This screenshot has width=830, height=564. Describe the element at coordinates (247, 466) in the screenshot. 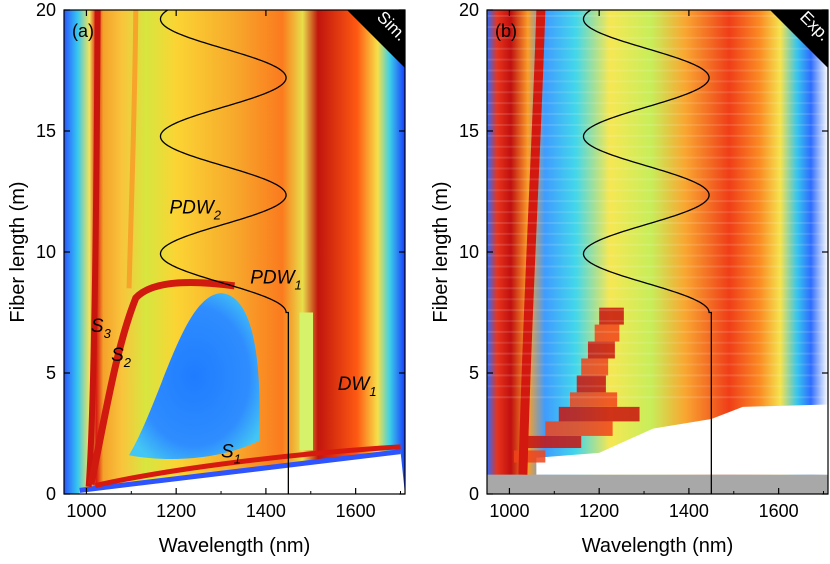

I see `soliton-s1-trace` at that location.